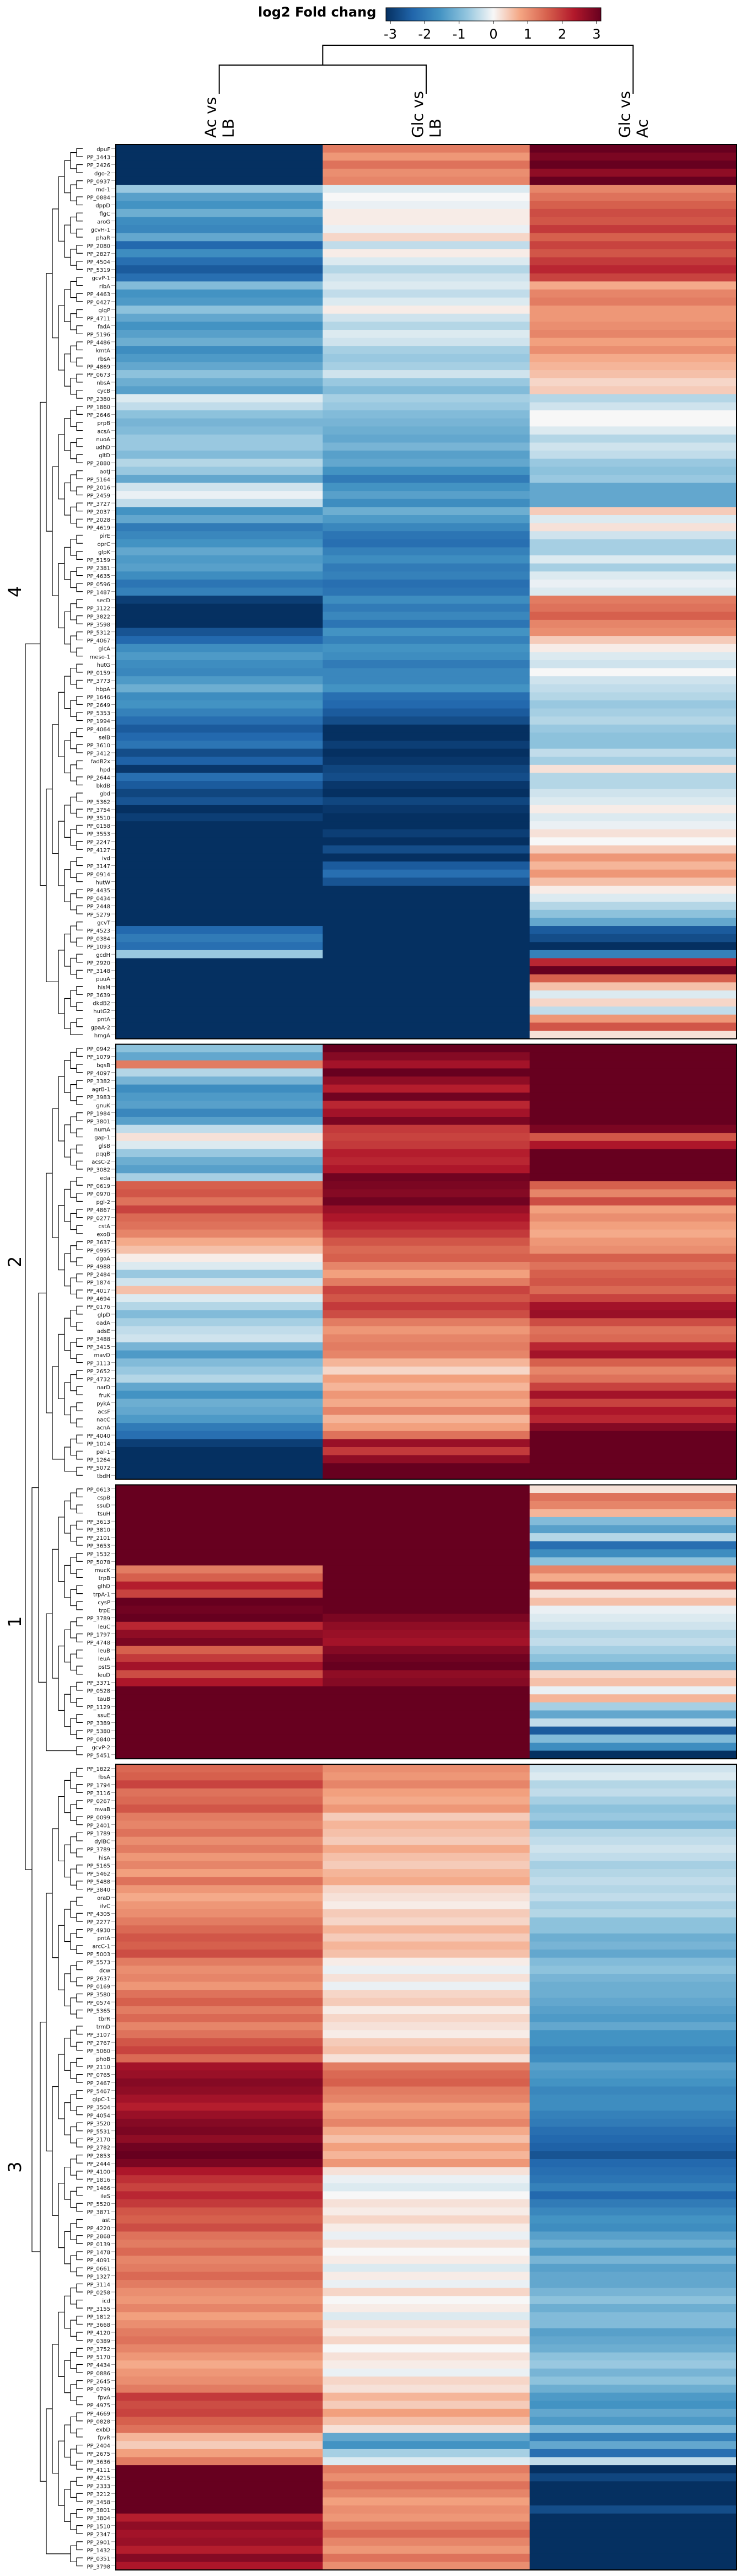  What do you see at coordinates (426, 1262) in the screenshot?
I see `cluster-2-block` at bounding box center [426, 1262].